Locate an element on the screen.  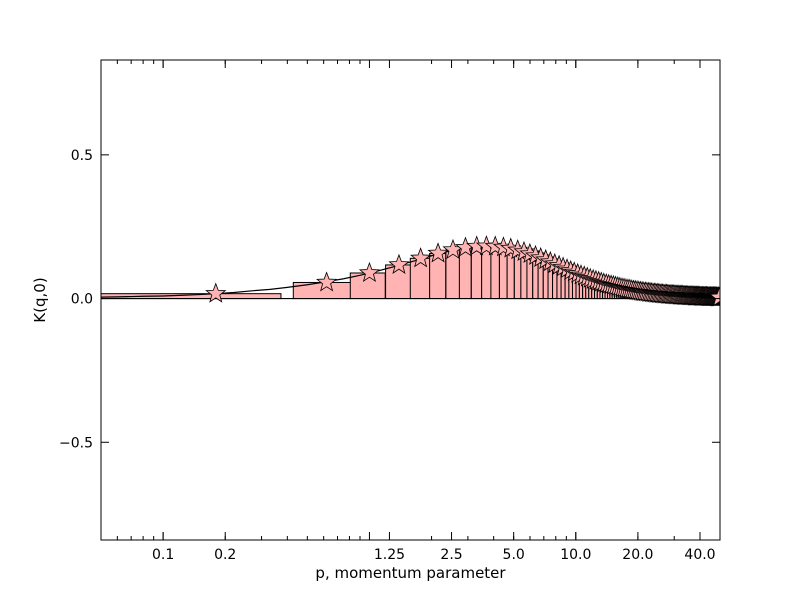
y-axis-label: K(q,0) is located at coordinates (40, 299).